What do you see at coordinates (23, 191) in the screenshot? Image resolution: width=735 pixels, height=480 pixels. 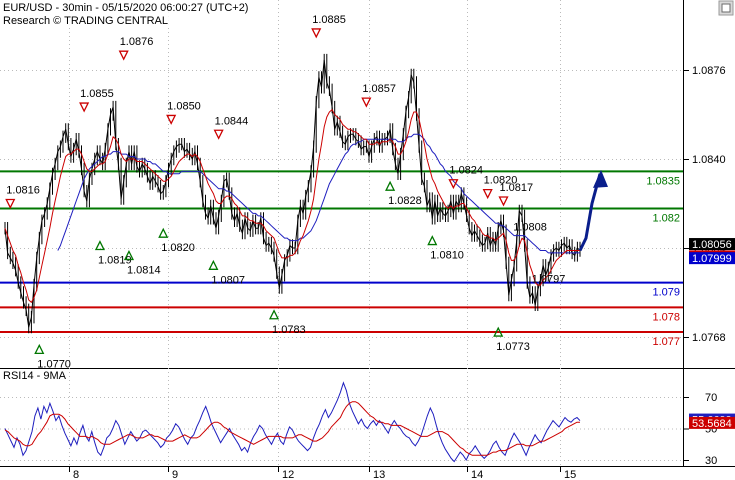 I see `annotation-label: 1.0816` at bounding box center [23, 191].